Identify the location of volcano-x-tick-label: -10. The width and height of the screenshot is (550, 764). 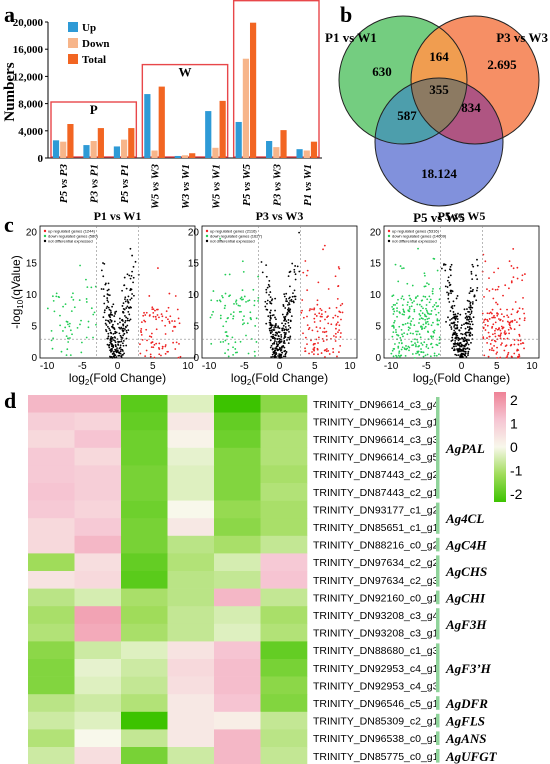
(391, 366).